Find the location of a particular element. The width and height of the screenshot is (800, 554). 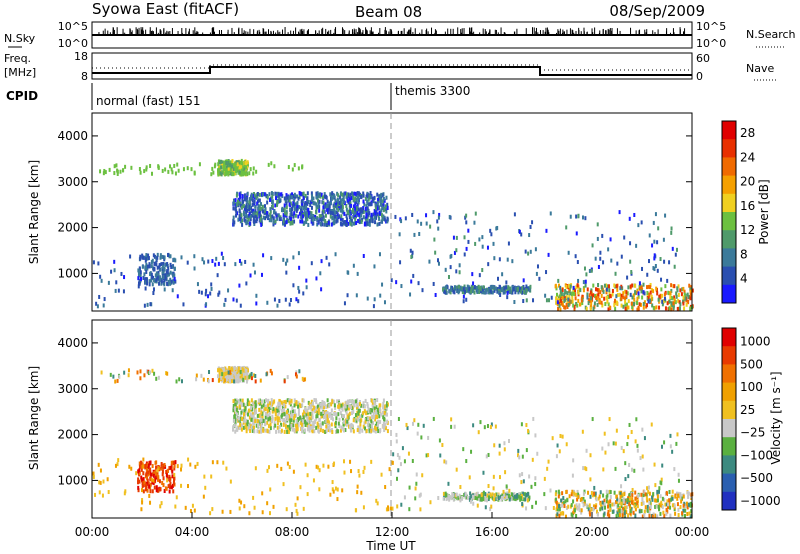

power-colorbar-segment is located at coordinates (729, 167).